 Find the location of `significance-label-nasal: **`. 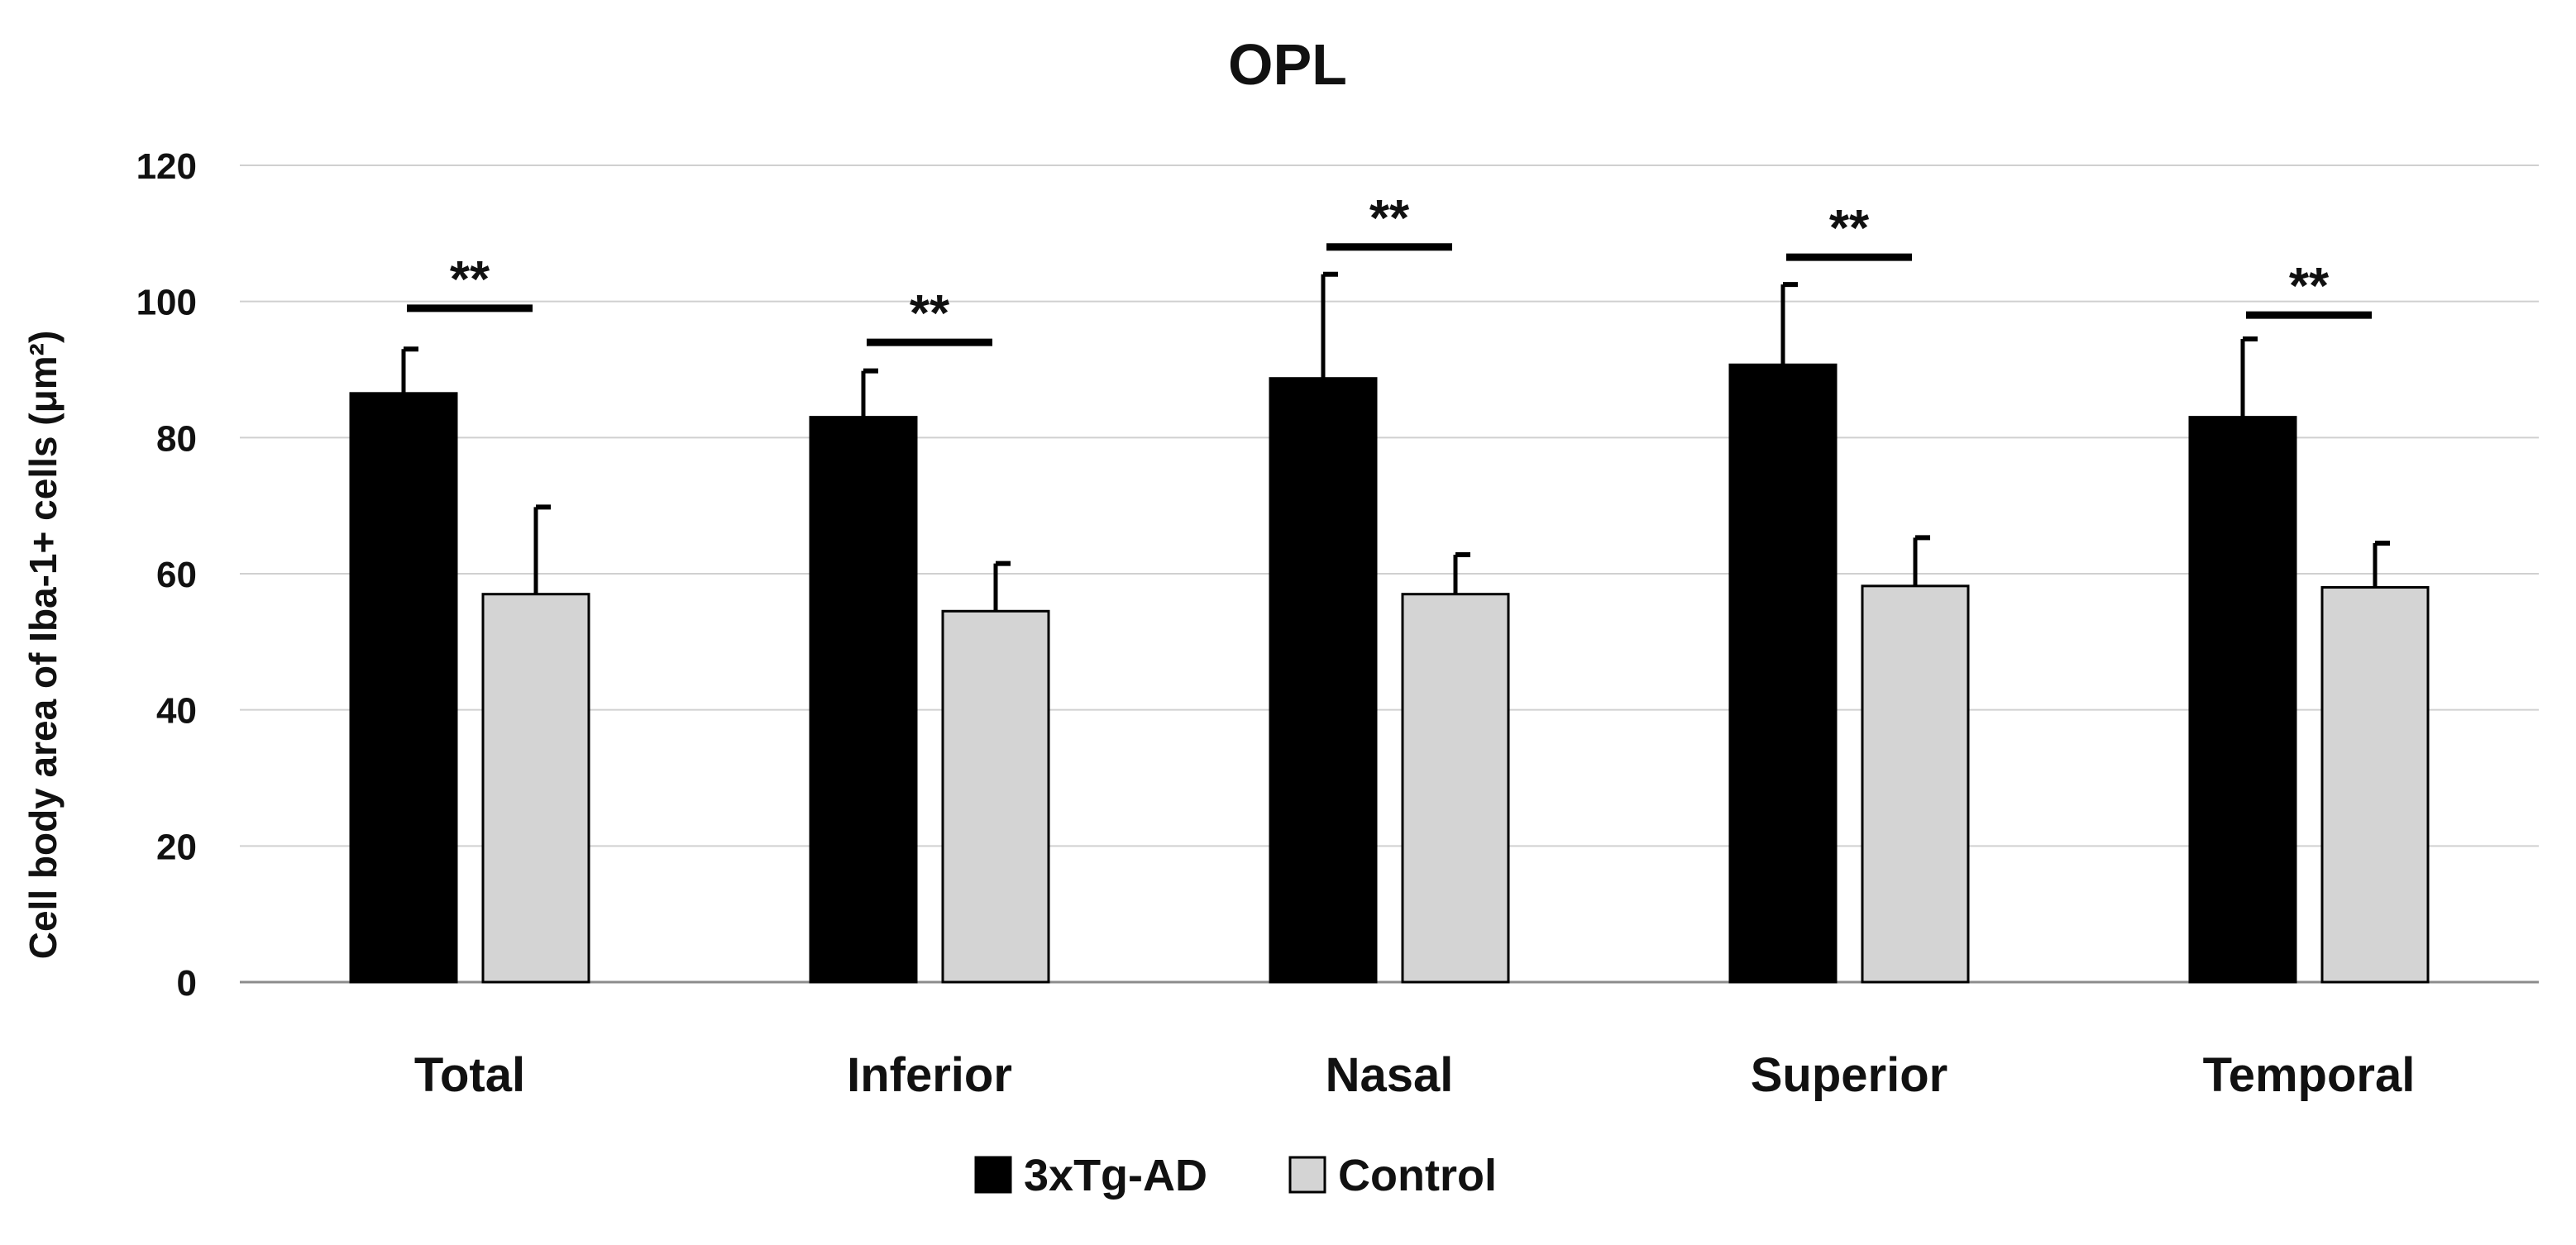

significance-label-nasal: ** is located at coordinates (1389, 219).